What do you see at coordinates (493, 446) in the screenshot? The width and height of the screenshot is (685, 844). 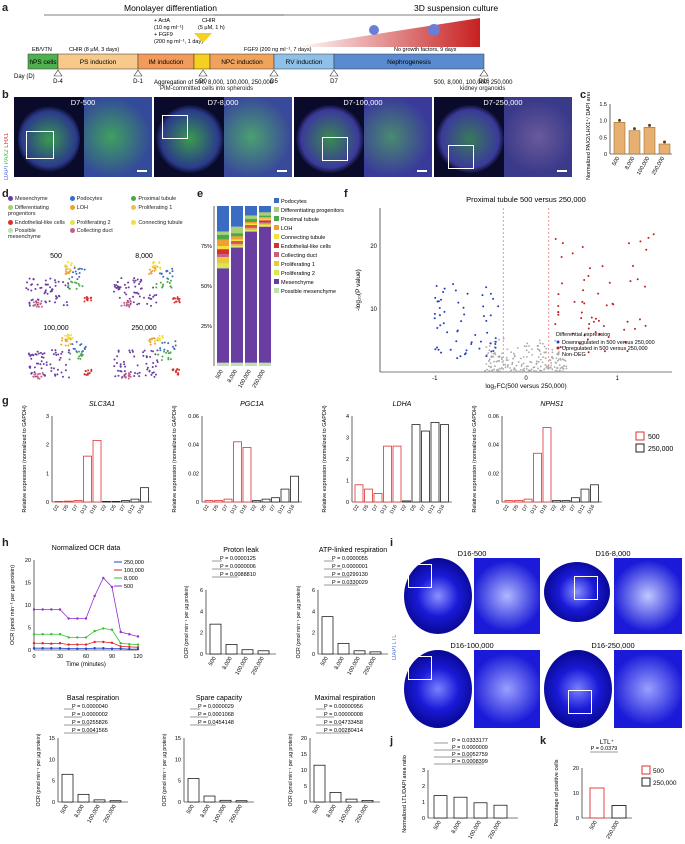 I see `y-tick-label: 0.04` at bounding box center [493, 446].